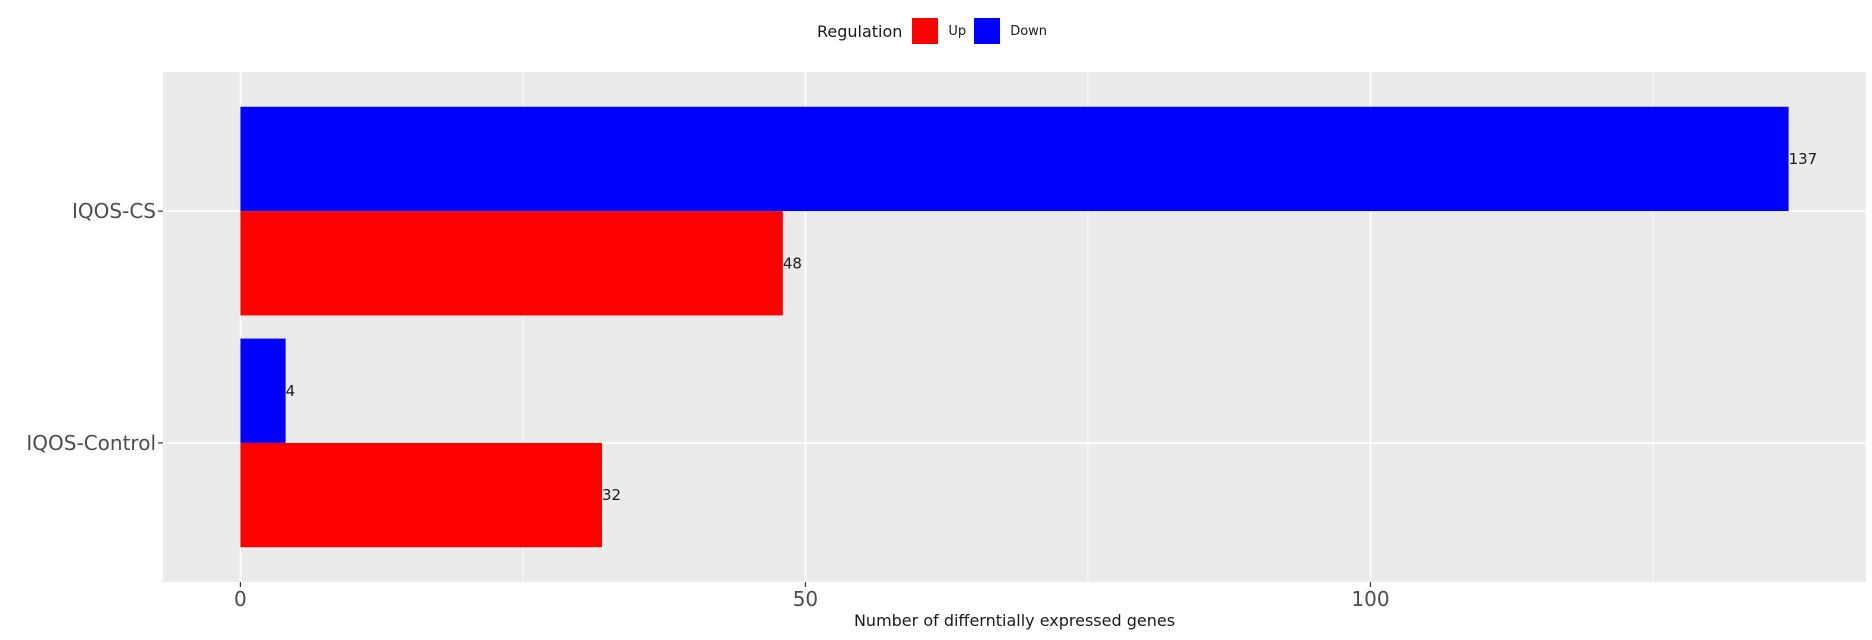 The image size is (1872, 640). What do you see at coordinates (1803, 159) in the screenshot?
I see `data-label: 137` at bounding box center [1803, 159].